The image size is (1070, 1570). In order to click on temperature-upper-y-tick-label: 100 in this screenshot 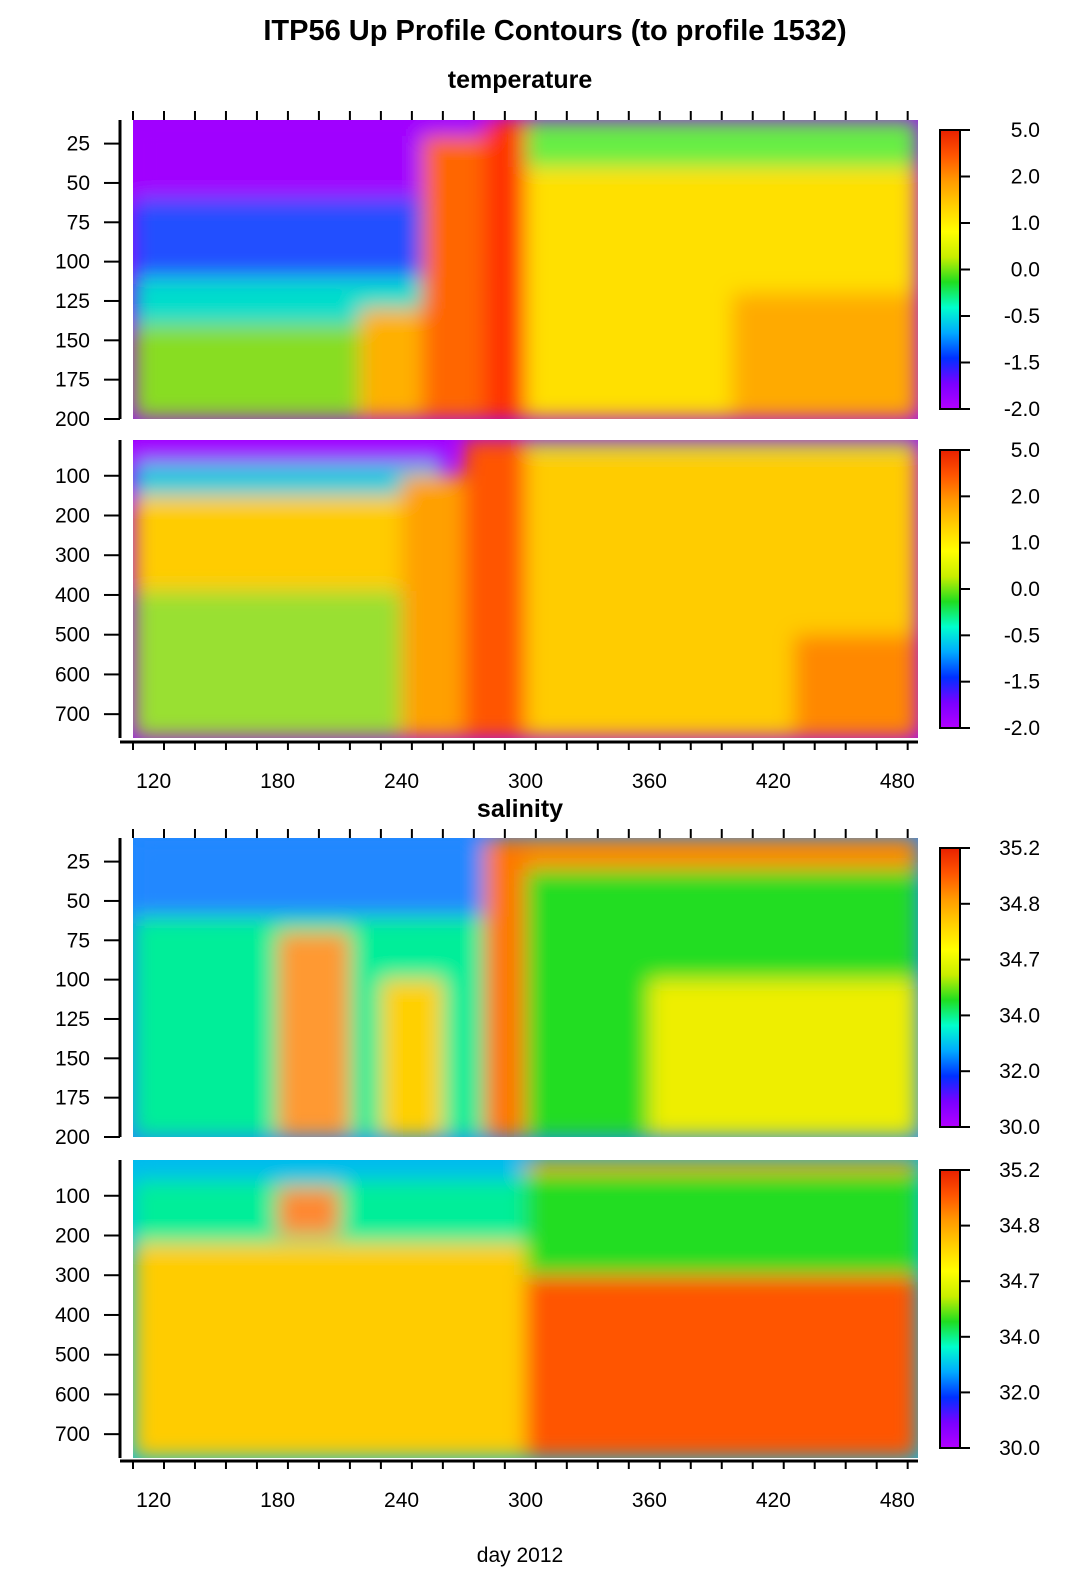, I will do `click(72, 262)`.